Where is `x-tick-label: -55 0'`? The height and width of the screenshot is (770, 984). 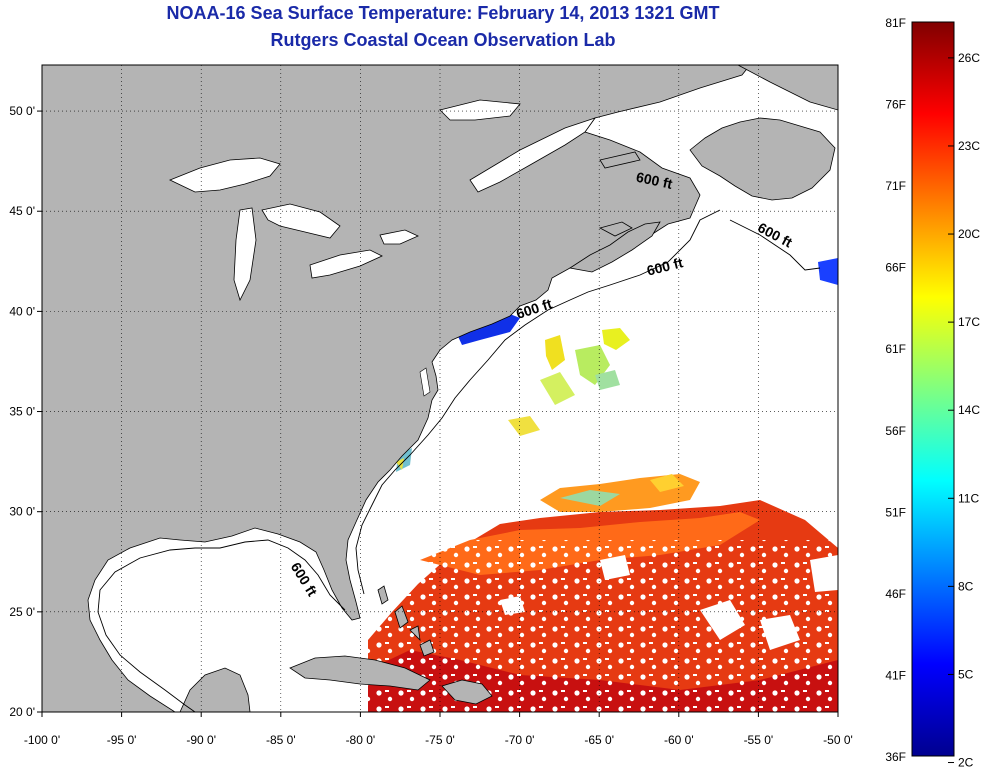 x-tick-label: -55 0' is located at coordinates (759, 740).